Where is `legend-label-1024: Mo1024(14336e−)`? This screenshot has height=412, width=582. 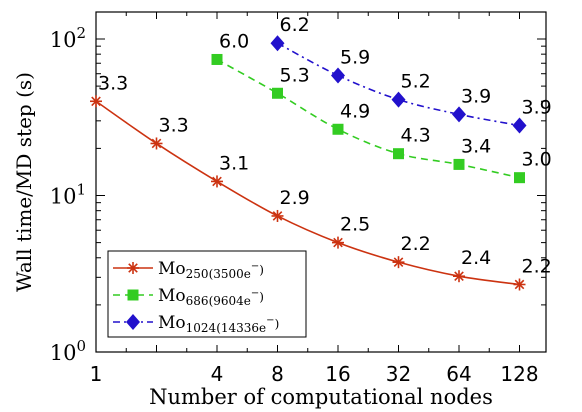
legend-label-1024: Mo1024(14336e−) is located at coordinates (218, 324).